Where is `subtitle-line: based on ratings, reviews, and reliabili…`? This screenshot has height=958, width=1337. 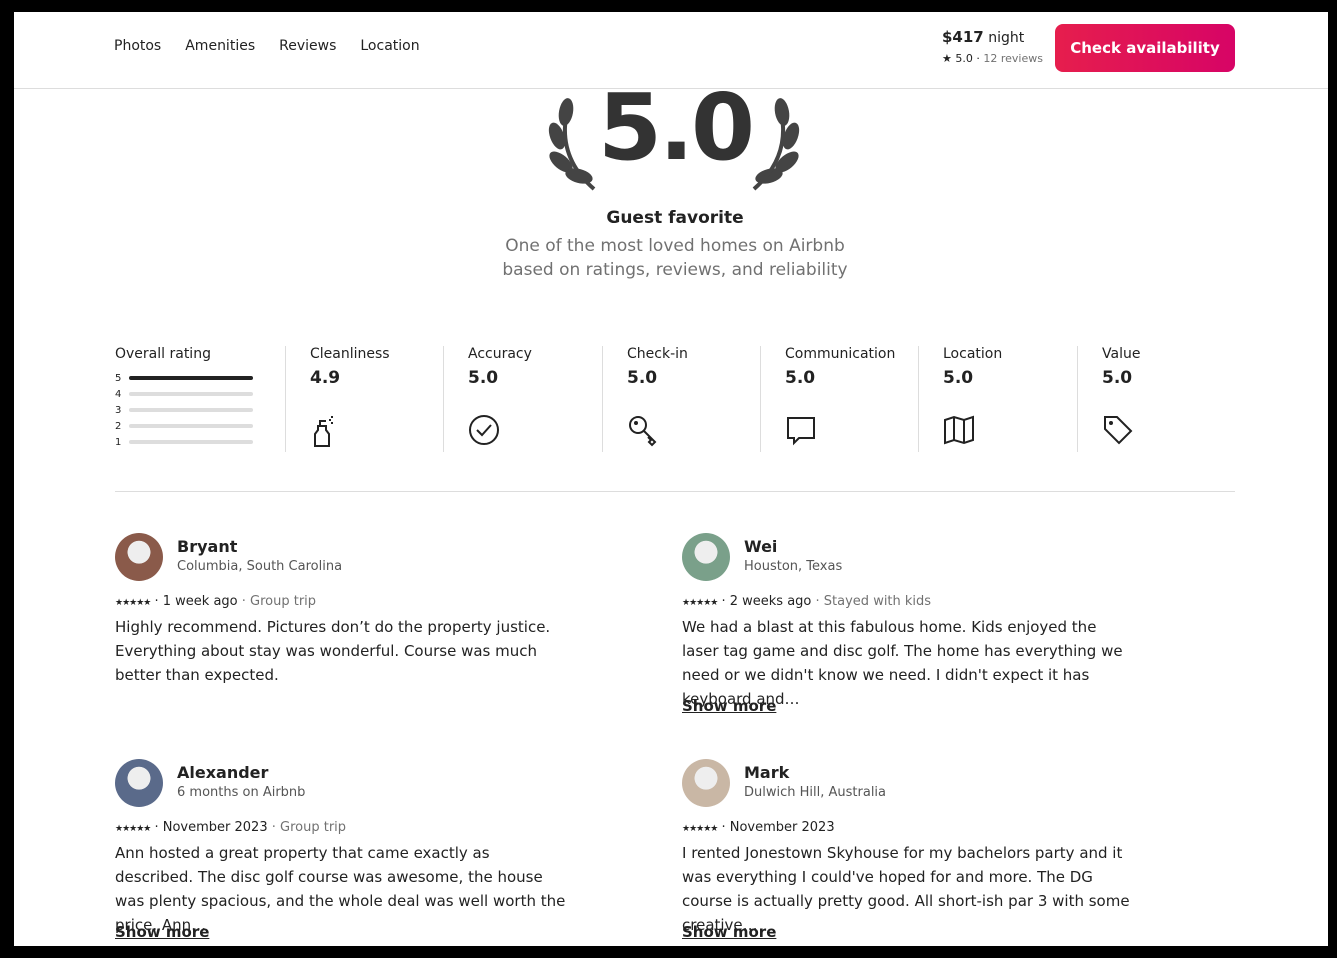 subtitle-line: based on ratings, reviews, and reliabili… is located at coordinates (675, 270).